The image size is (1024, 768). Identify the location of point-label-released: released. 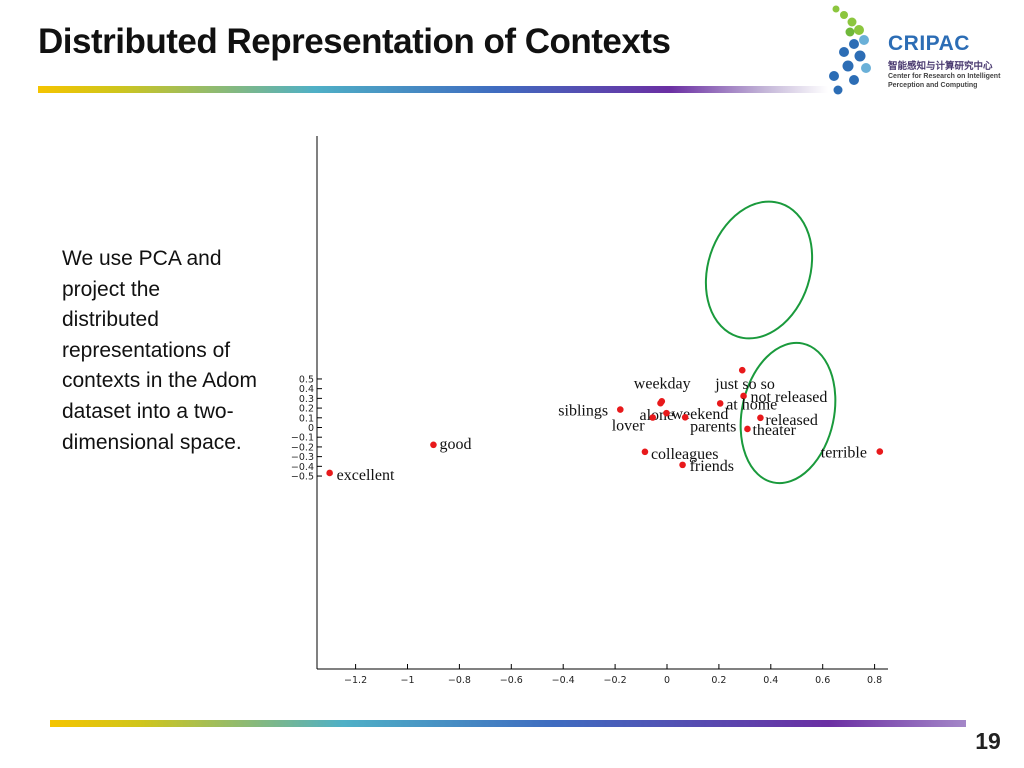
(791, 420).